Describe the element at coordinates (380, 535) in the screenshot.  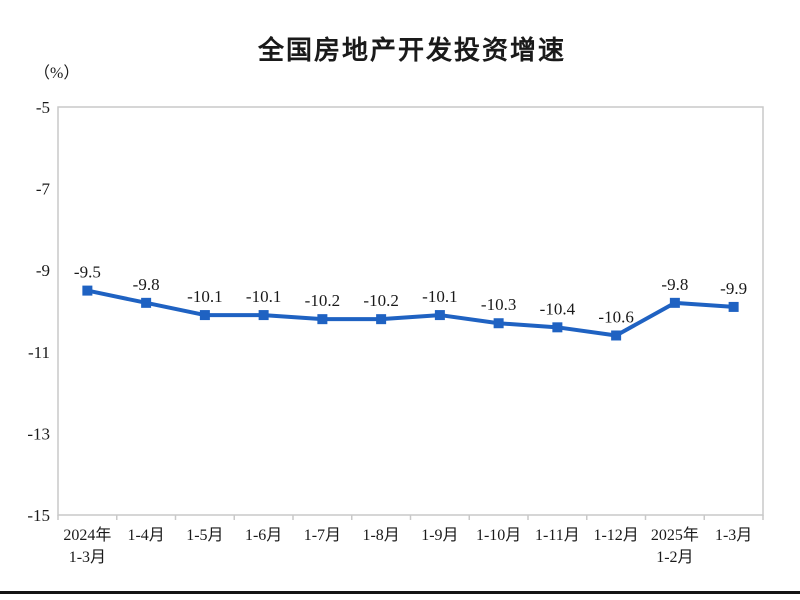
I see `x-tick-label: 1-8月` at that location.